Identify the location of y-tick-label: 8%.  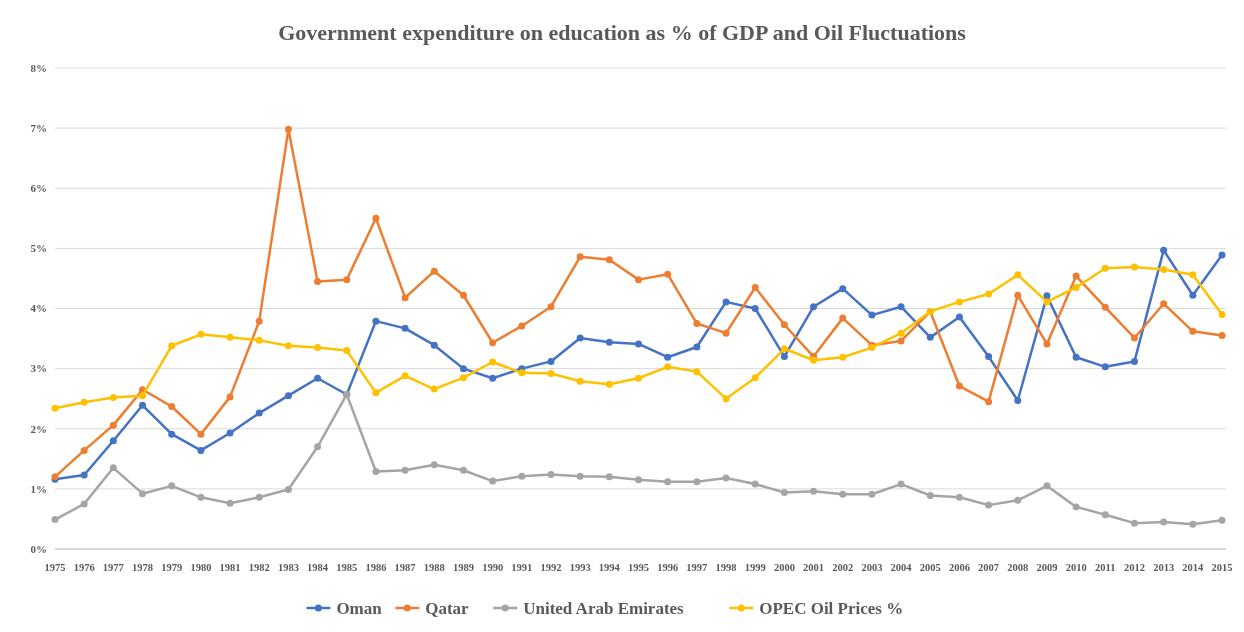
(38, 67).